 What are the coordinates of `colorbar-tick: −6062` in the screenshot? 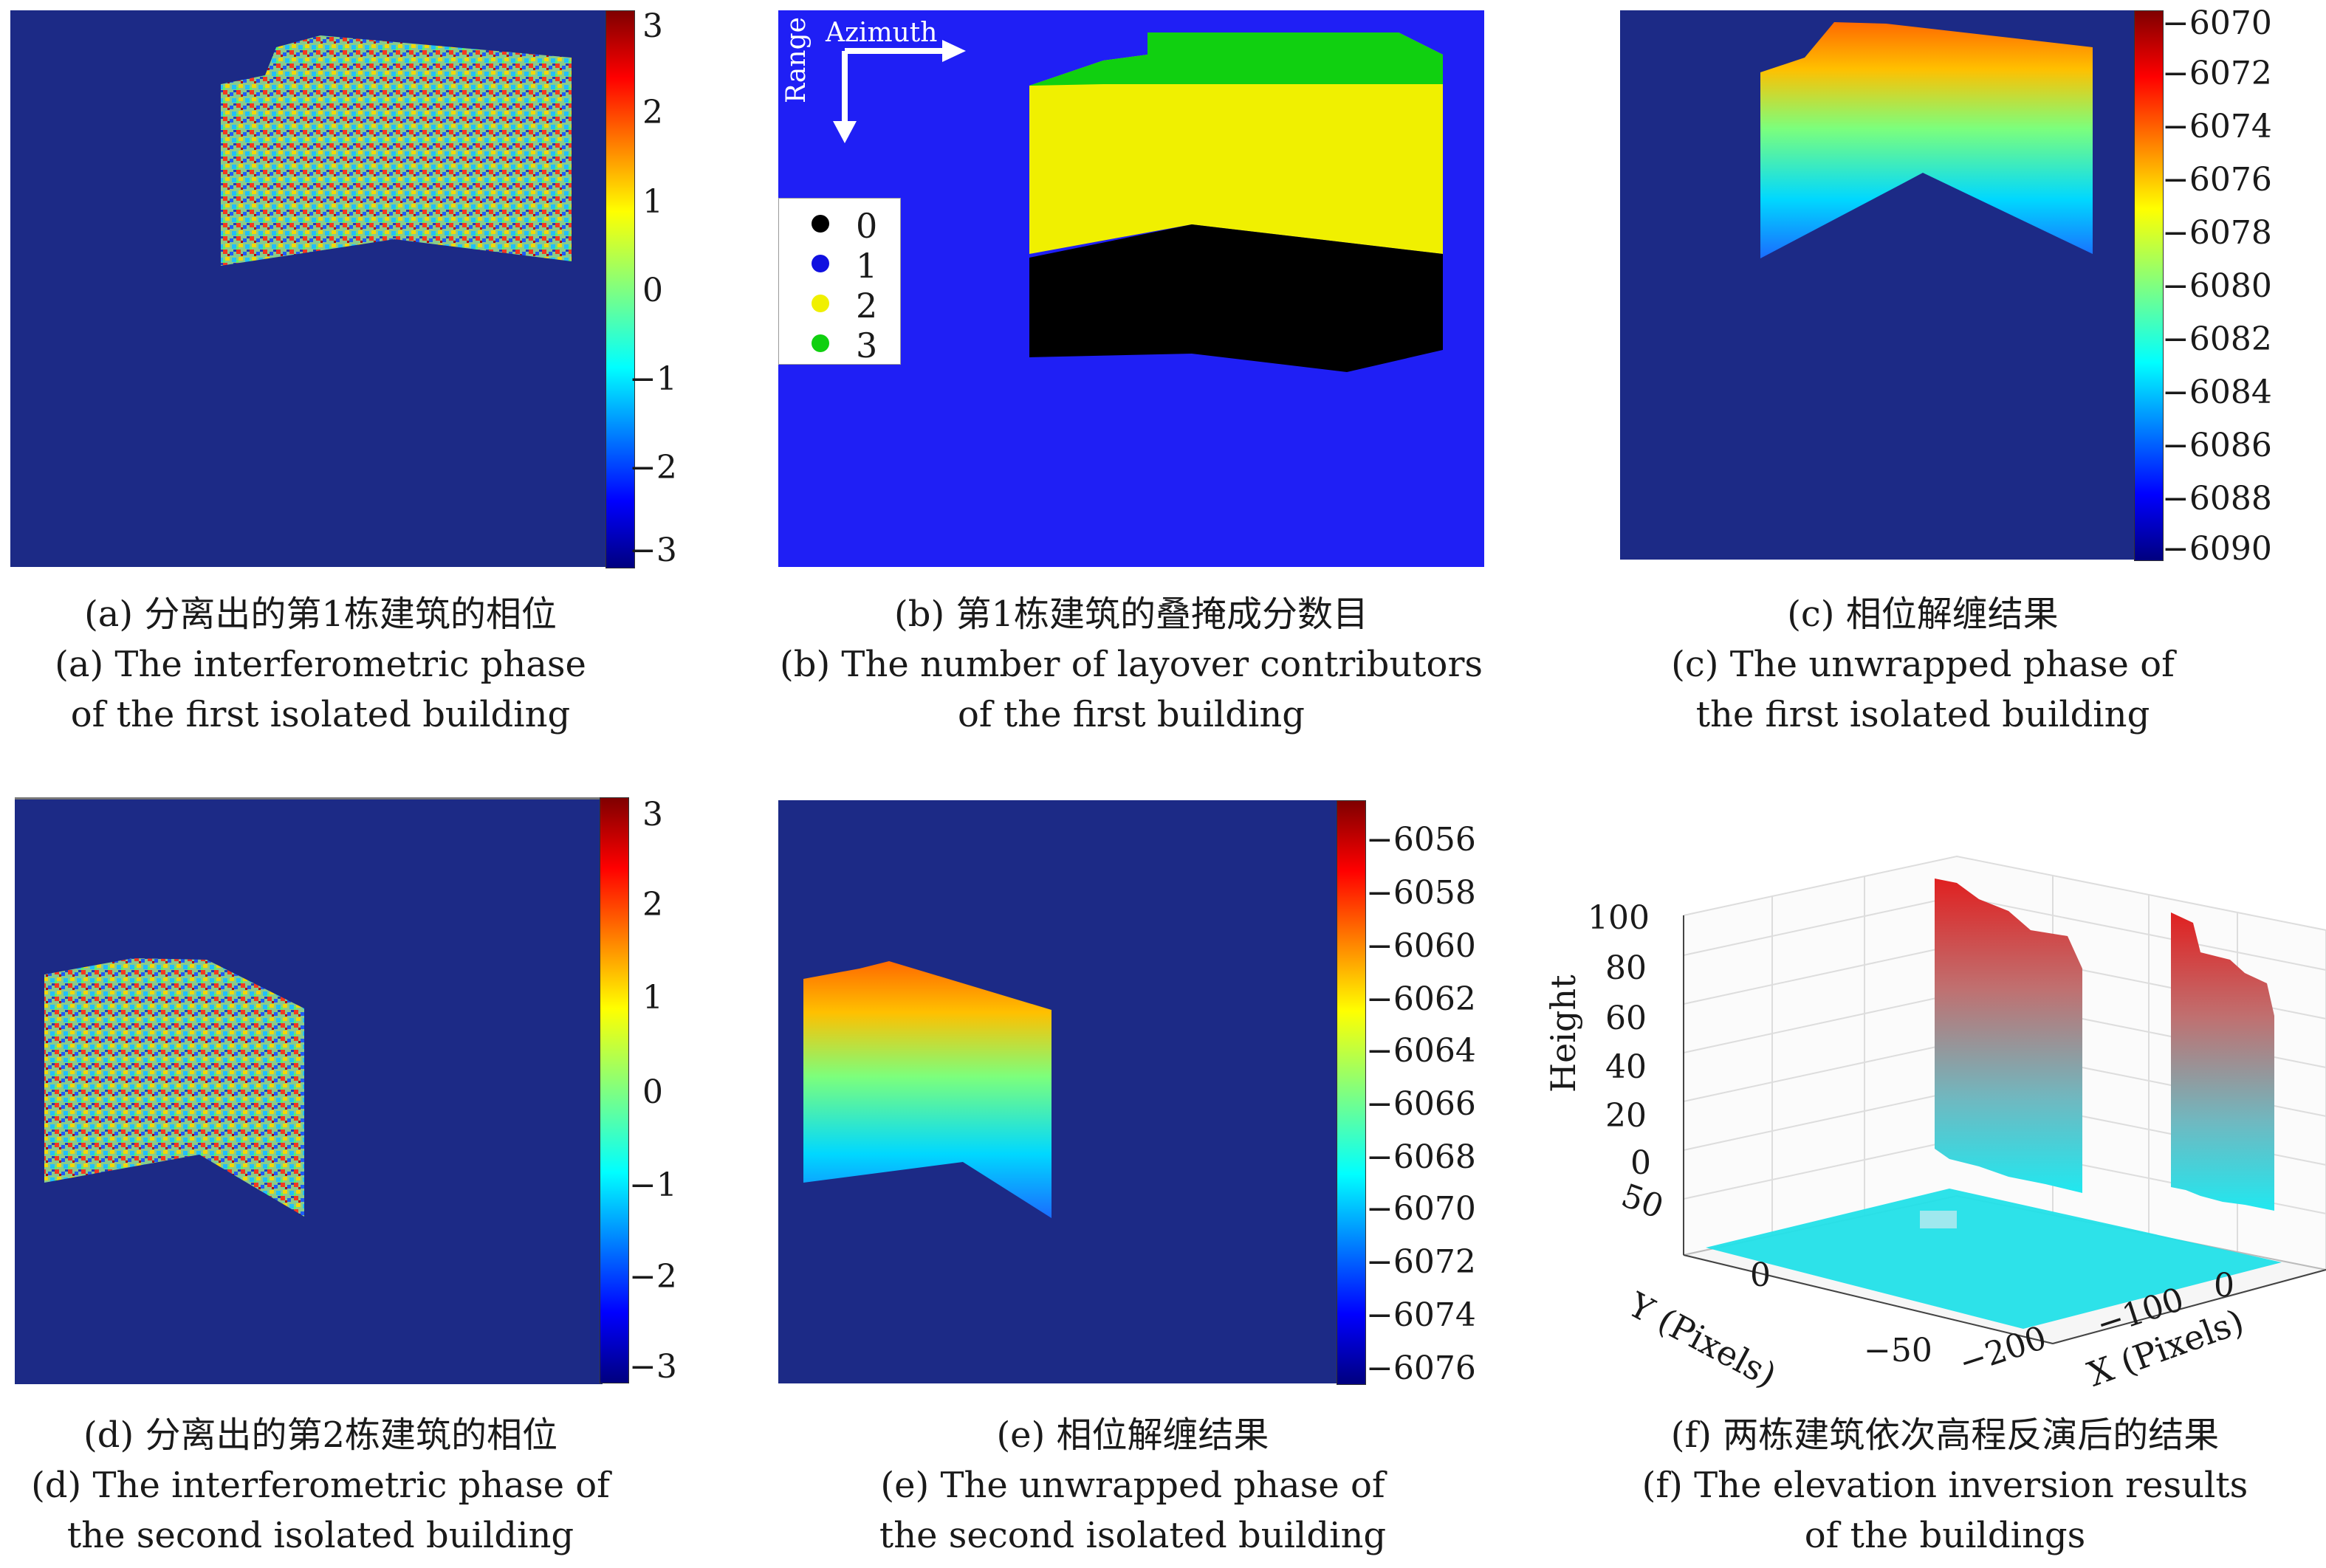 It's located at (1421, 999).